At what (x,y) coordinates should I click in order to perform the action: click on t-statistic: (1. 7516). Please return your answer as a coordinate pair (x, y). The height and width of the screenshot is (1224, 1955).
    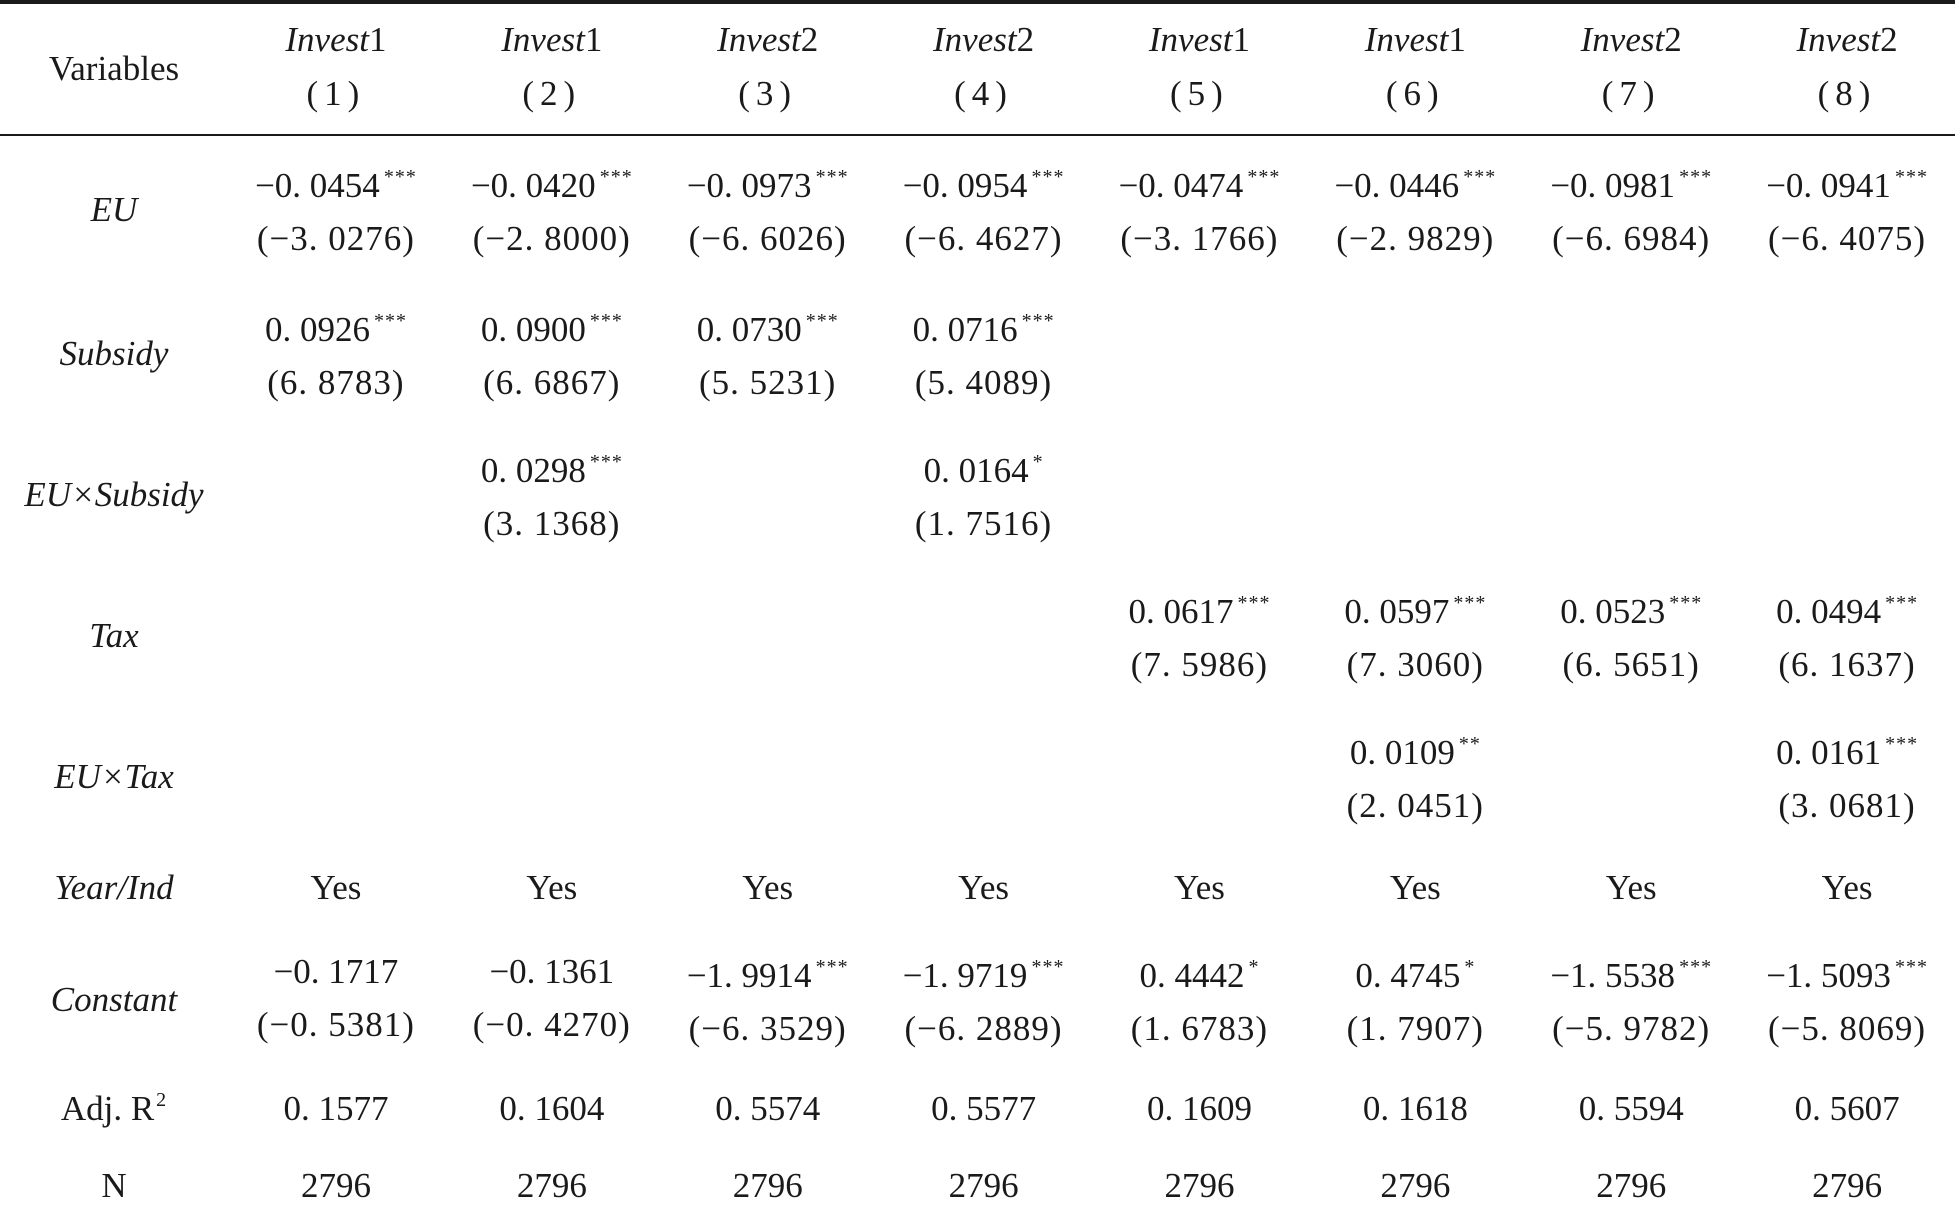
    Looking at the image, I should click on (983, 523).